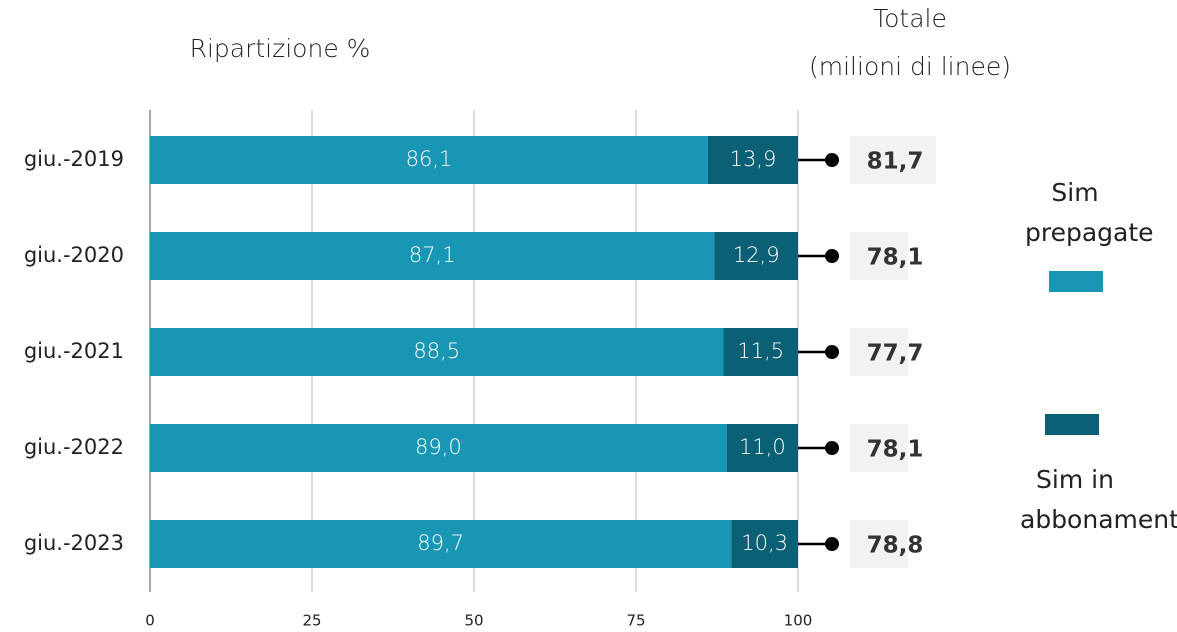 Image resolution: width=1177 pixels, height=632 pixels. I want to click on data-label: 12,9, so click(756, 255).